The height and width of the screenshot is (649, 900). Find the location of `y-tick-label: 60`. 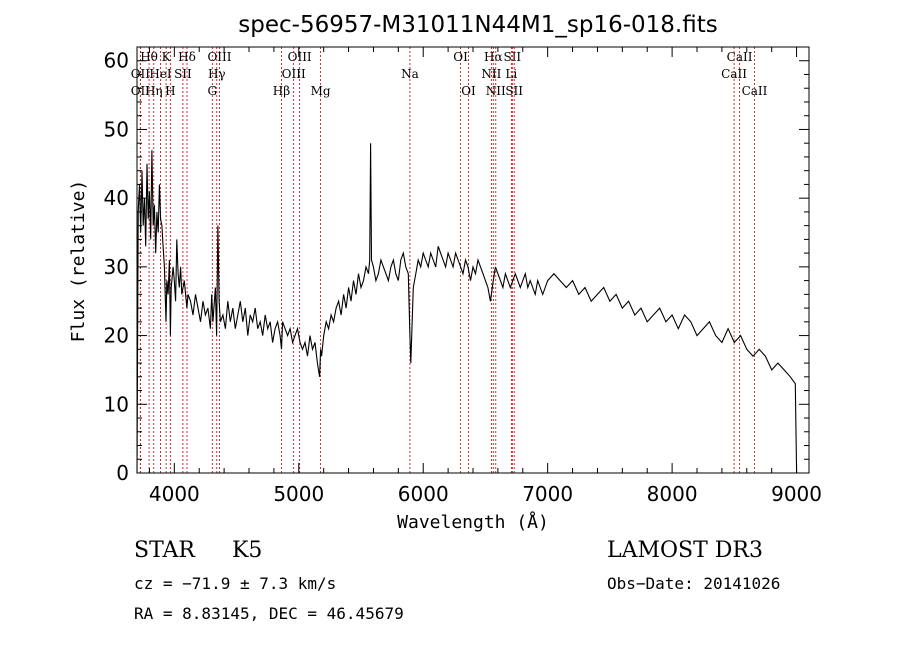

y-tick-label: 60 is located at coordinates (116, 61).